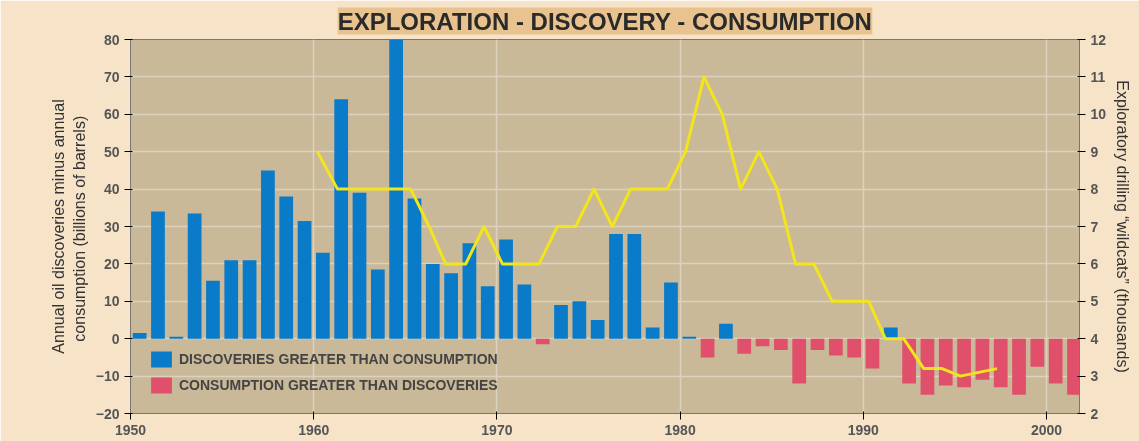 Image resolution: width=1139 pixels, height=441 pixels. I want to click on y-tick-label: 60, so click(111, 114).